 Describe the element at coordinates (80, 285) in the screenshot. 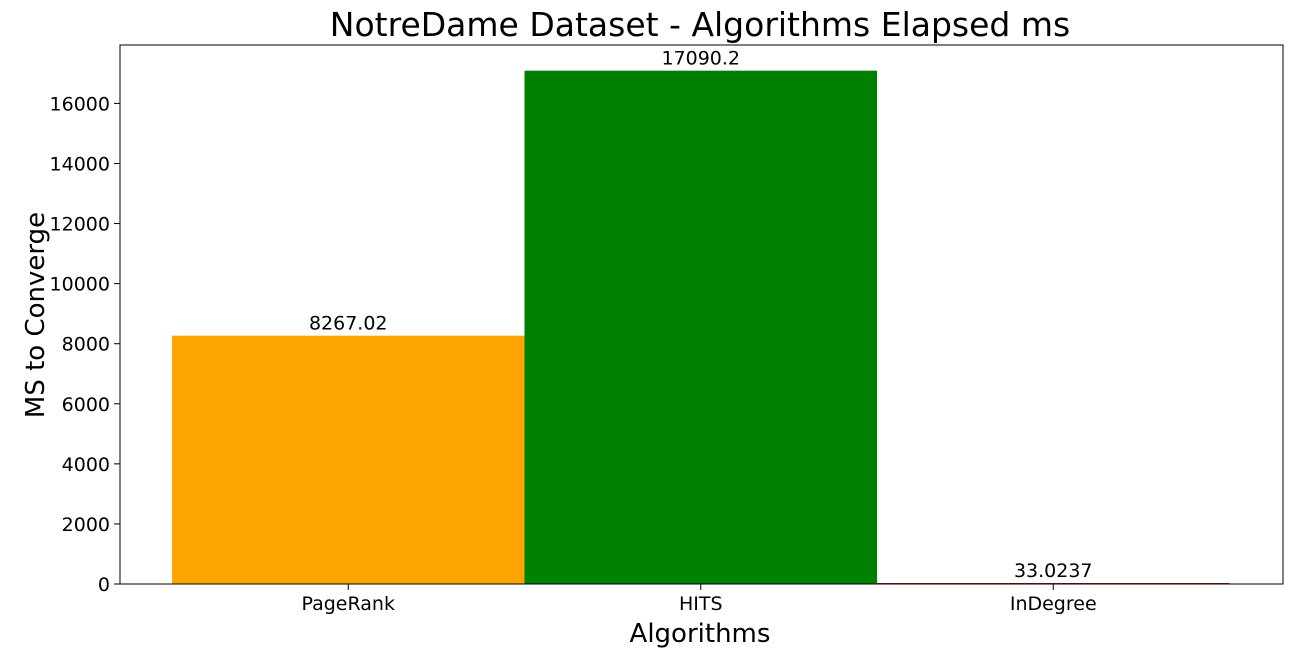

I see `y-tick-label-10000: 10000` at that location.